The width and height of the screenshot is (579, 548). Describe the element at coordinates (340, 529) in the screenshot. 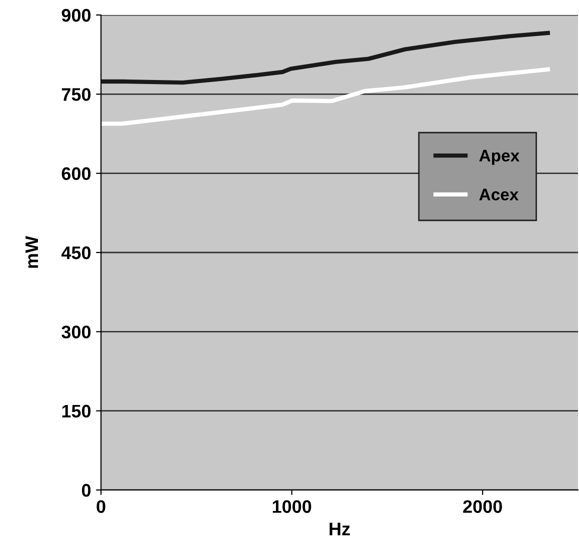

I see `x-axis-title: Hz` at that location.